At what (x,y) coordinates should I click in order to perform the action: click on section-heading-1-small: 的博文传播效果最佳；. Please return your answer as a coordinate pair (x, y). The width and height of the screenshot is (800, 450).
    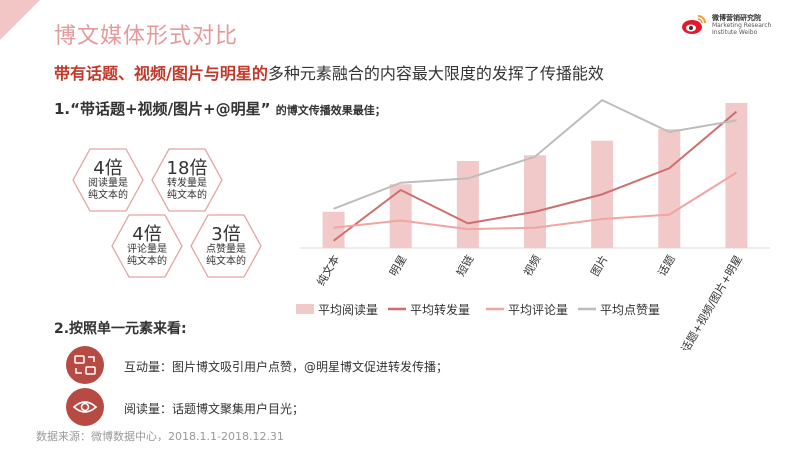
    Looking at the image, I should click on (330, 110).